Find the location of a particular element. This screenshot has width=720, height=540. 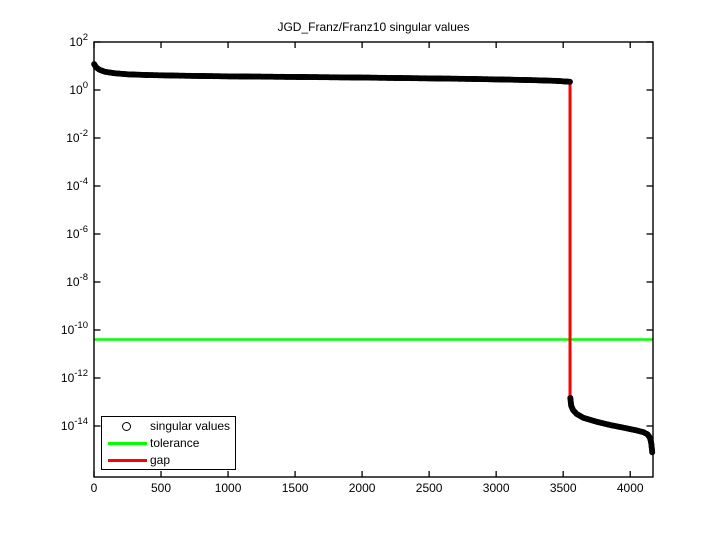

singular-values-marker-icon is located at coordinates (126, 426).